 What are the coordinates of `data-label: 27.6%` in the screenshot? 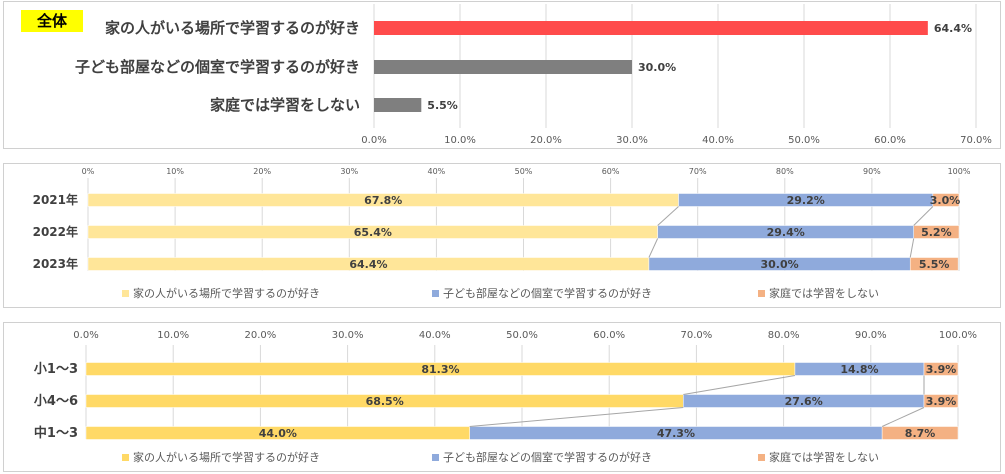 It's located at (804, 401).